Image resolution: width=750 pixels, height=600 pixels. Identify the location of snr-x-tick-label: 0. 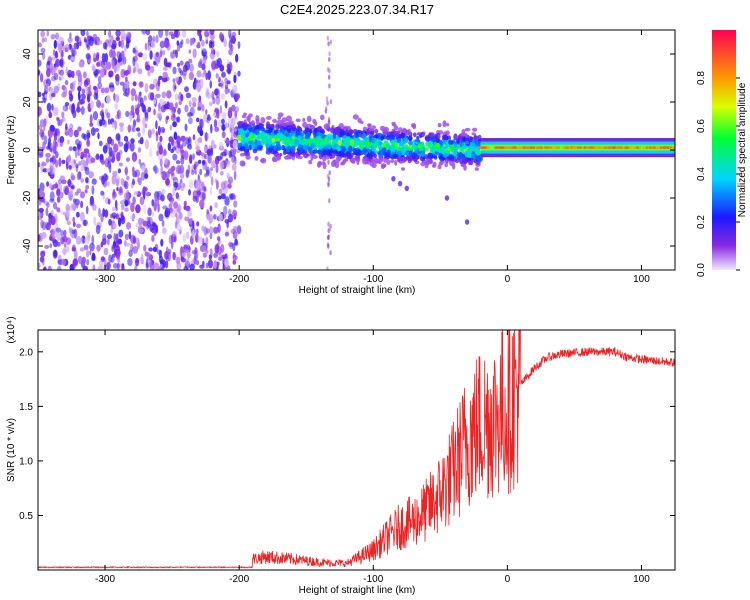
(508, 579).